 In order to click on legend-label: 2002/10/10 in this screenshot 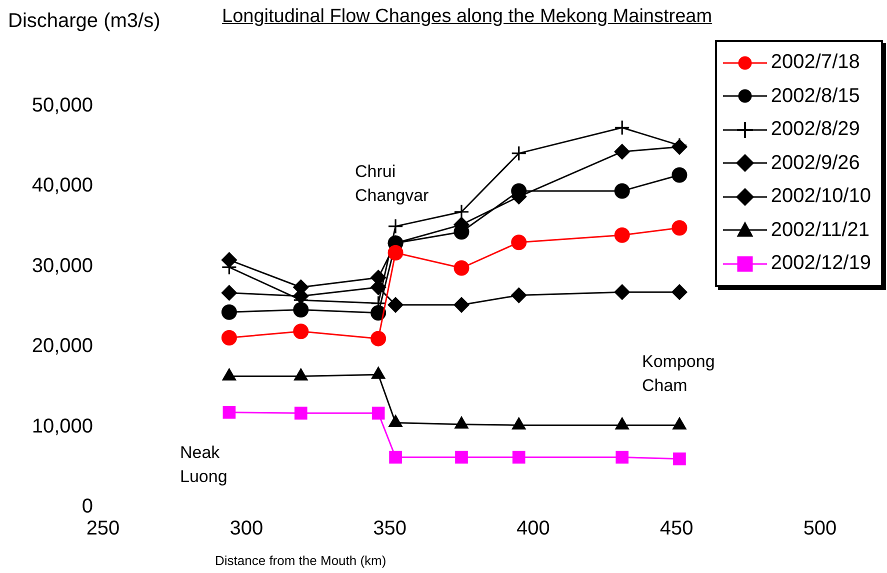, I will do `click(820, 196)`.